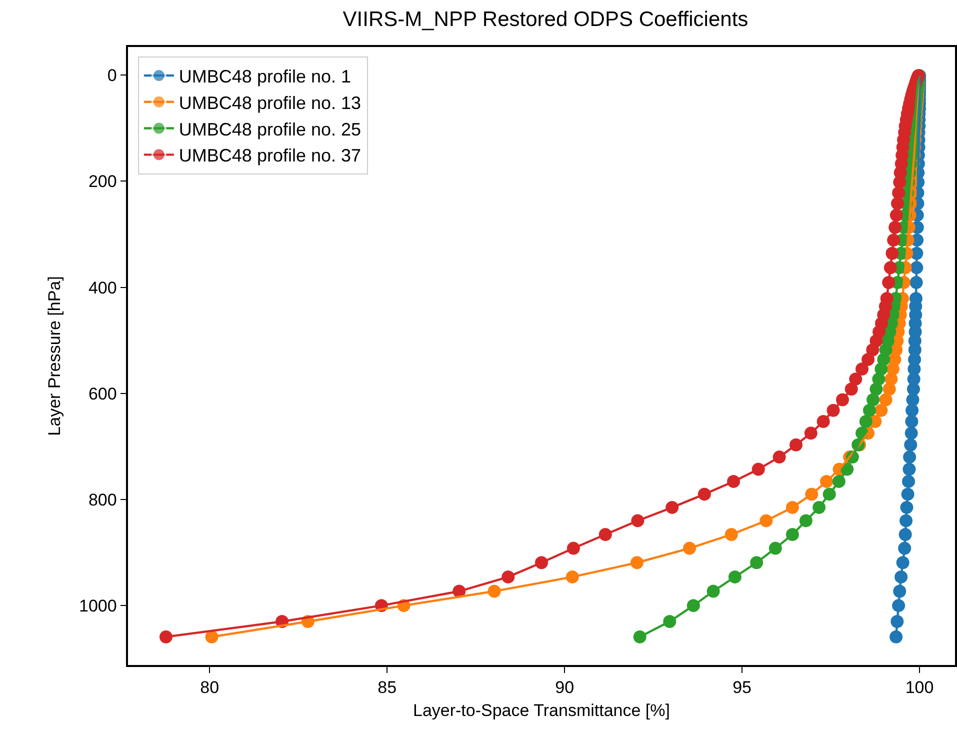 This screenshot has width=957, height=743. What do you see at coordinates (270, 102) in the screenshot?
I see `legend-label: UMBC48 profile no. 13` at bounding box center [270, 102].